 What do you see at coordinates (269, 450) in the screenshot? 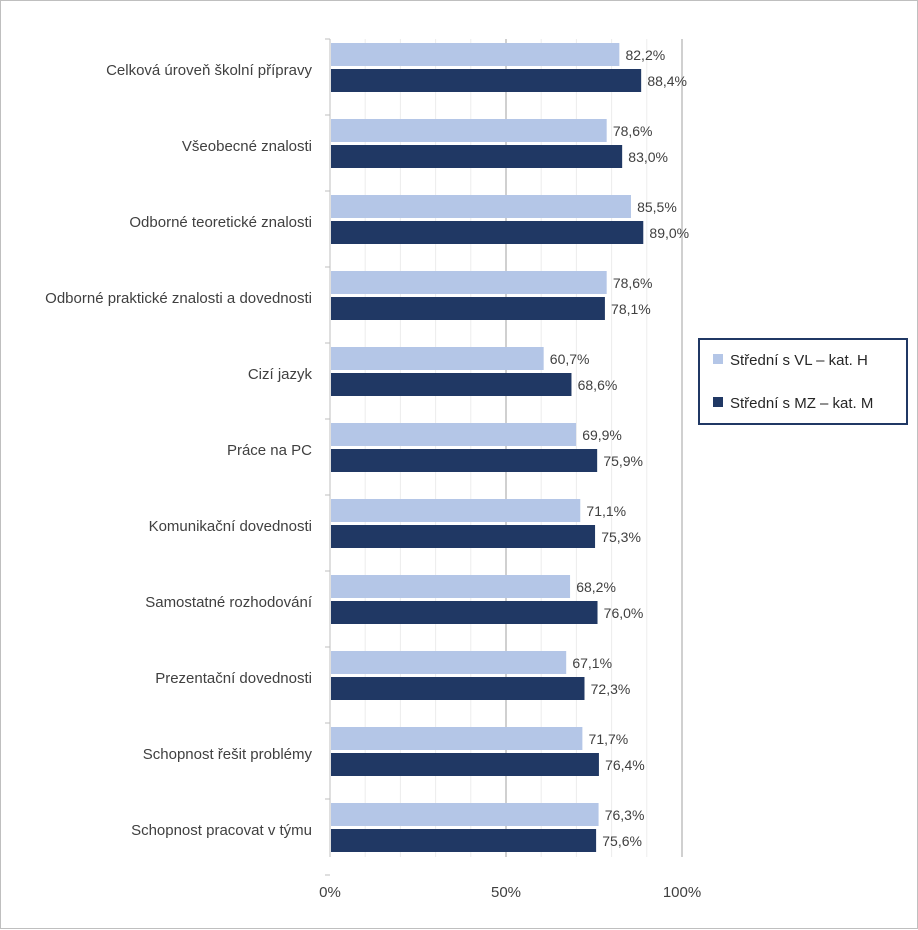
I see `category-label: Práce na PC` at bounding box center [269, 450].